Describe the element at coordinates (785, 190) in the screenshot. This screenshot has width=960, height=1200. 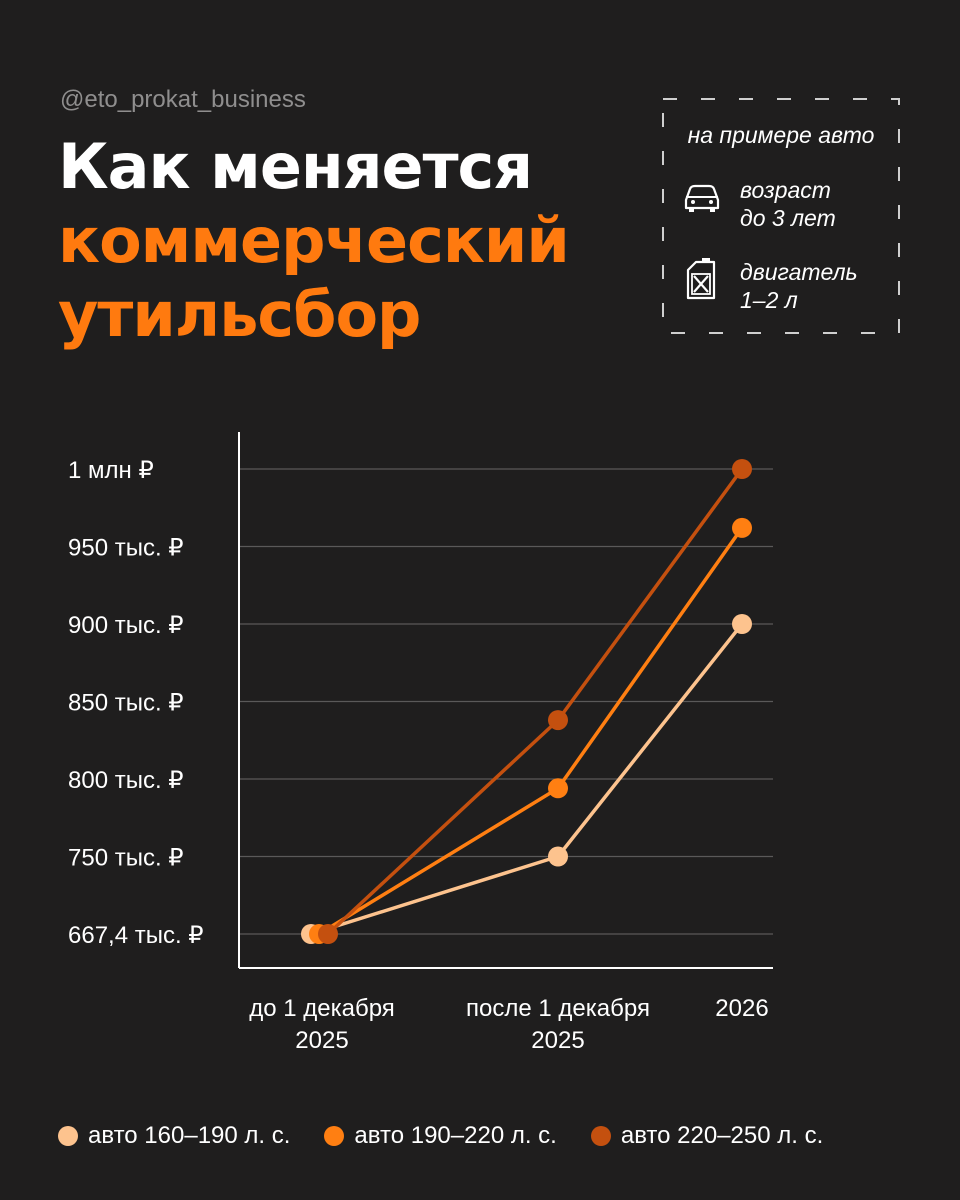
I see `info-item-age-line1: возраст` at that location.